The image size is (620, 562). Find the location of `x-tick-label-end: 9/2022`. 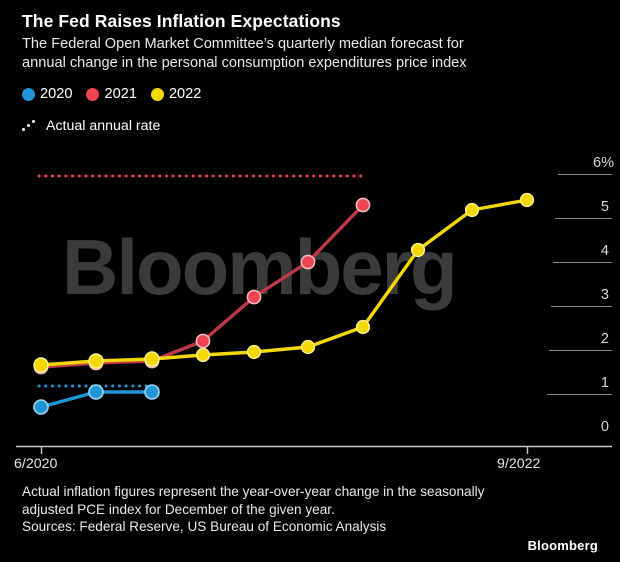

x-tick-label-end: 9/2022 is located at coordinates (519, 464).